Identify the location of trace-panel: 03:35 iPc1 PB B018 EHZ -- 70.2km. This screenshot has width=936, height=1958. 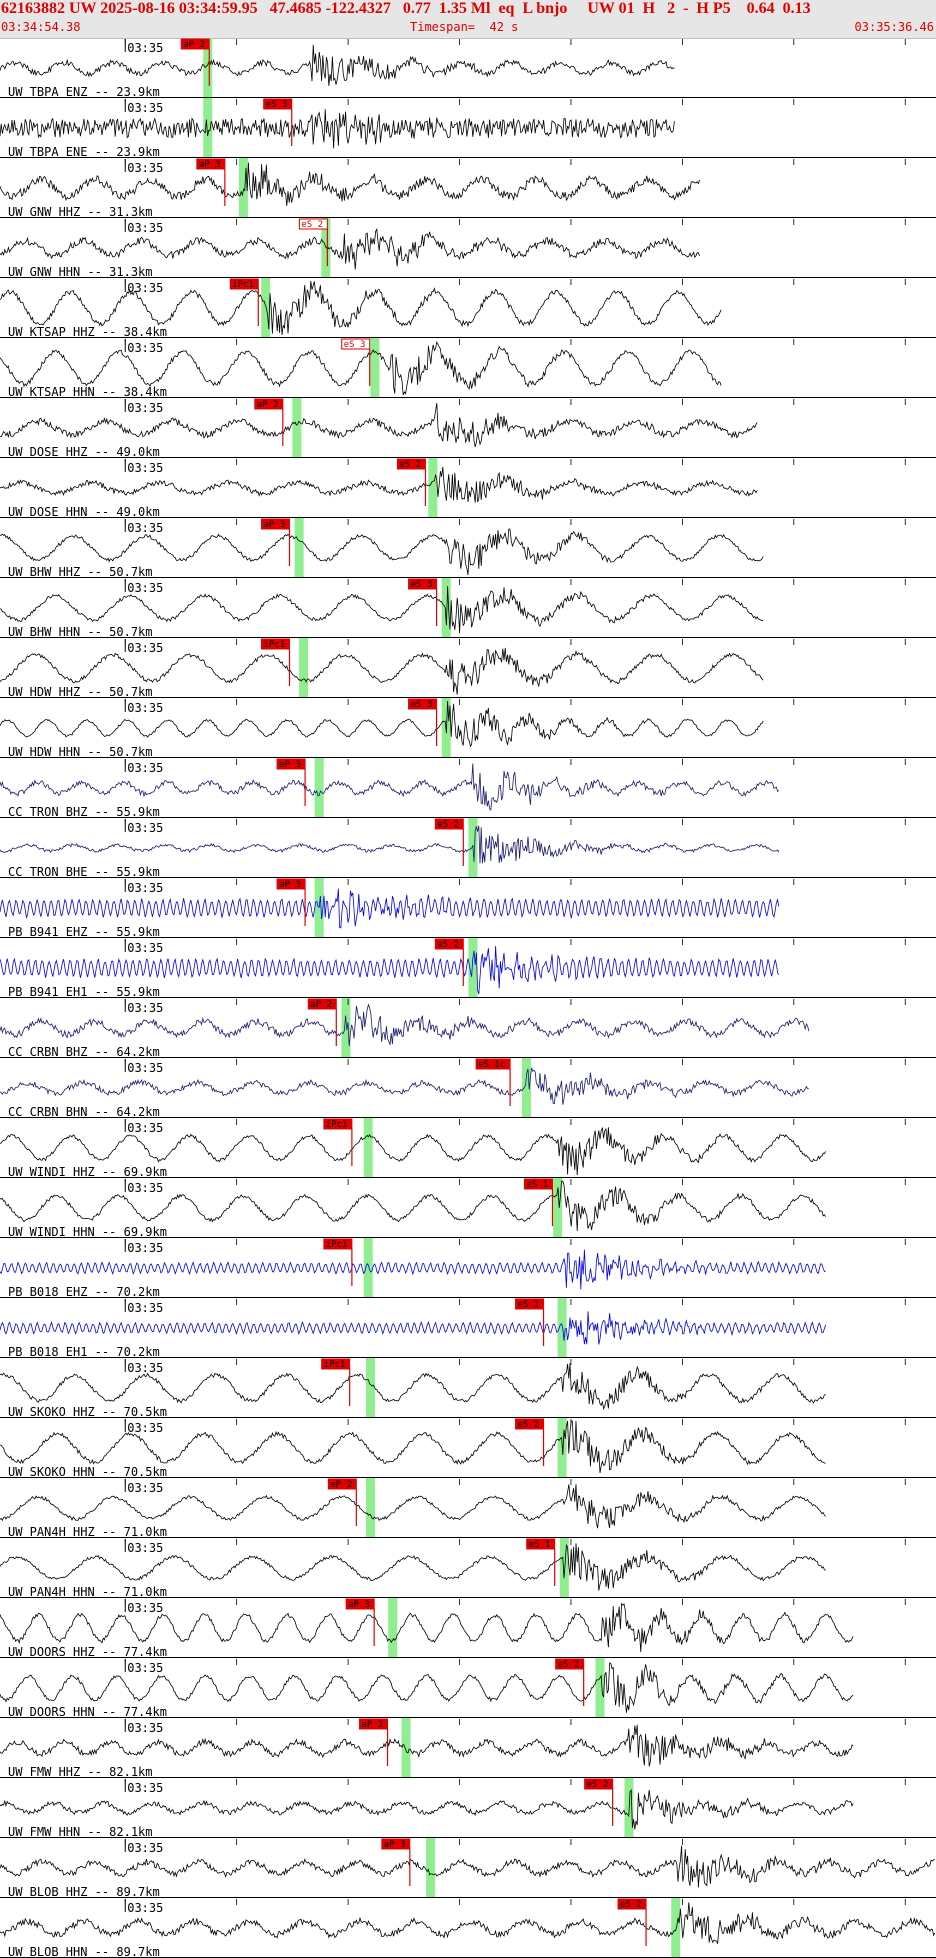
(468, 1268).